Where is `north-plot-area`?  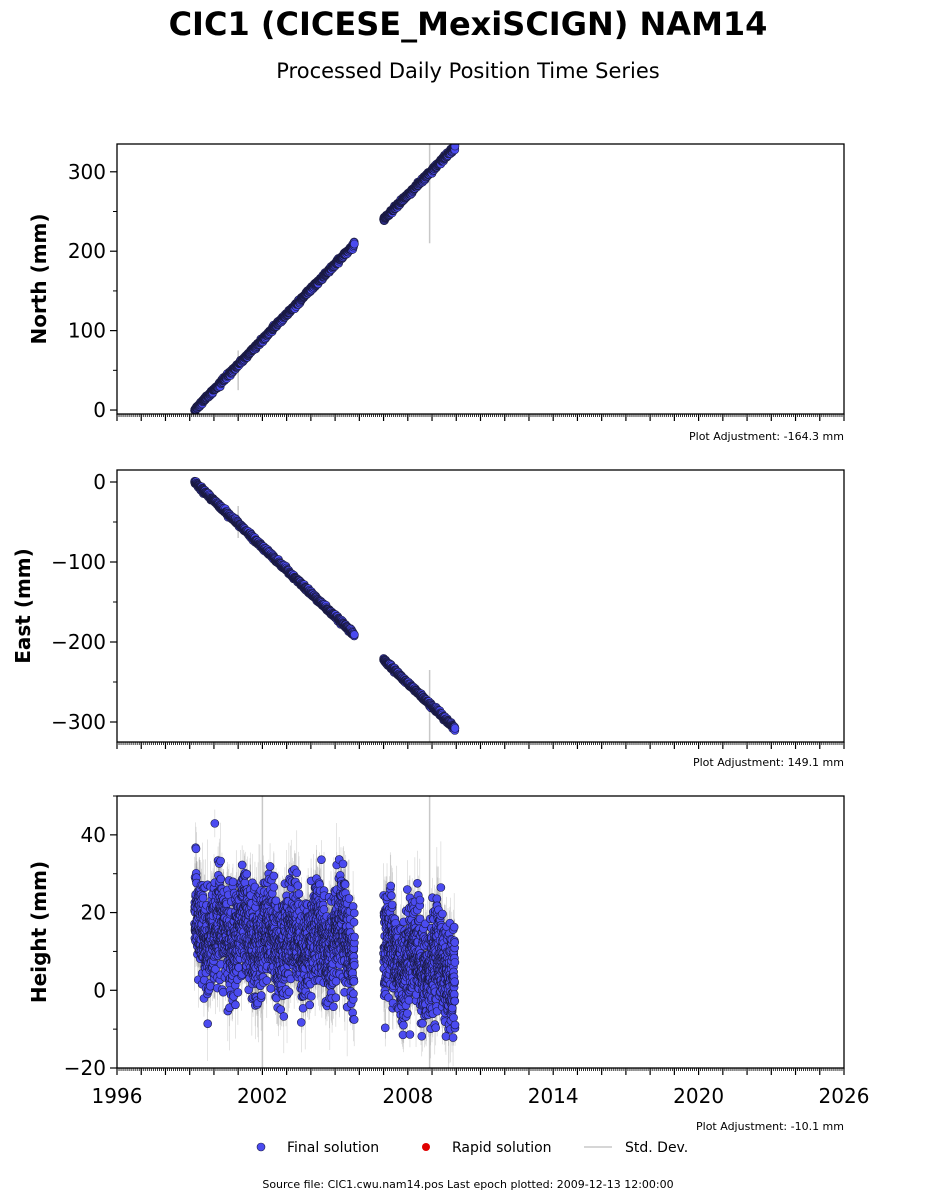
north-plot-area is located at coordinates (325, 279).